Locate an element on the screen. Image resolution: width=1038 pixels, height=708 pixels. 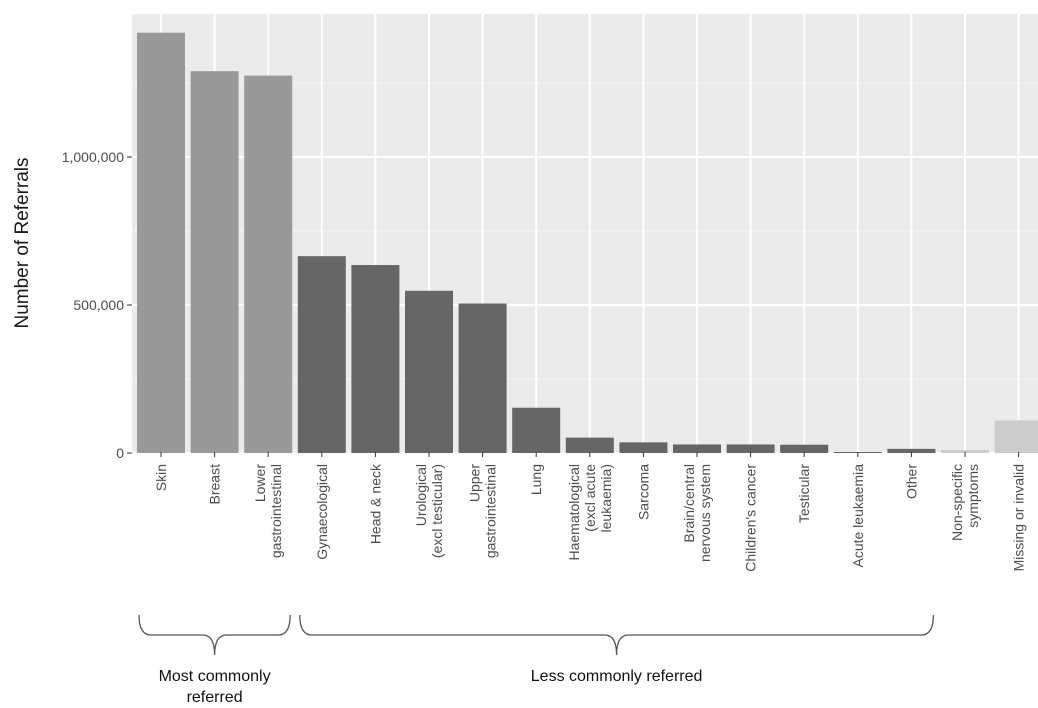
x-tick-label: Upper is located at coordinates (475, 483).